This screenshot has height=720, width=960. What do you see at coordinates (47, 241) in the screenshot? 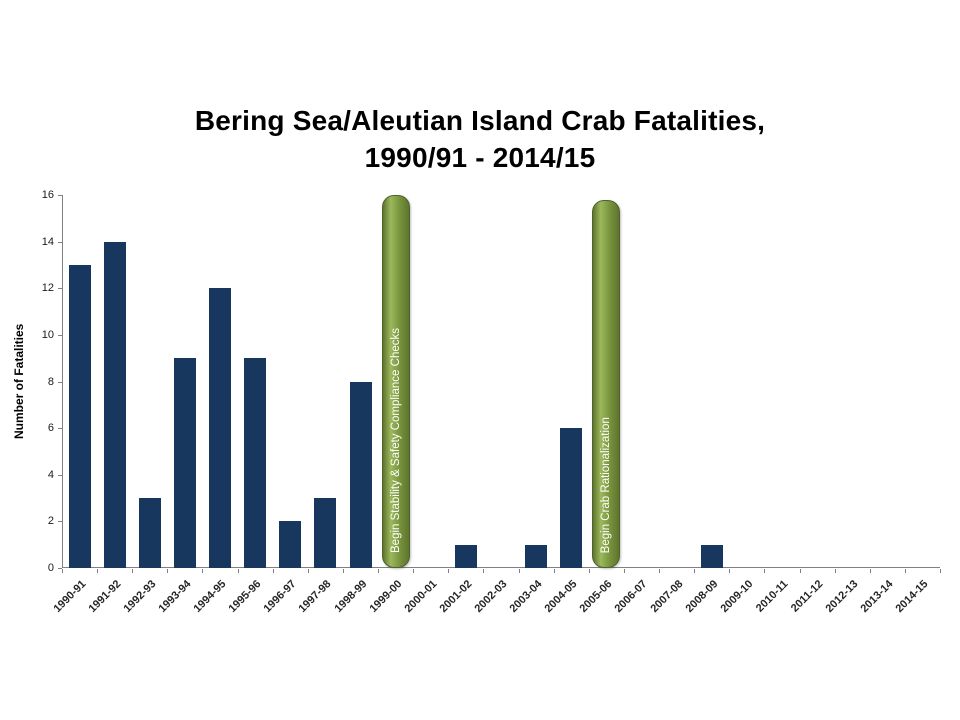
I see `y-tick-label: 14` at bounding box center [47, 241].